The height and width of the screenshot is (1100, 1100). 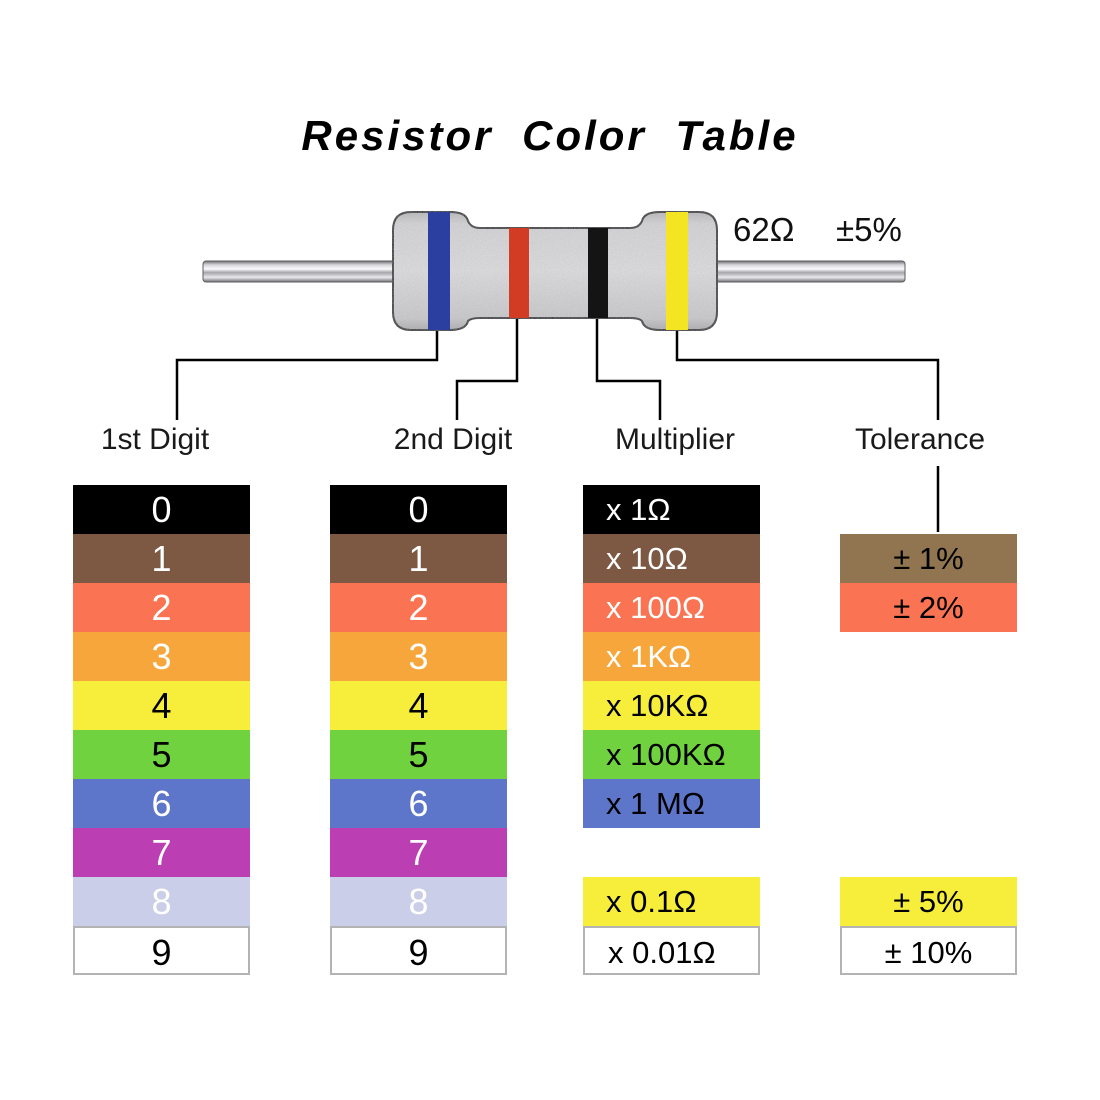 I want to click on multiplier-row-orange: x 1KΩ, so click(x=671, y=656).